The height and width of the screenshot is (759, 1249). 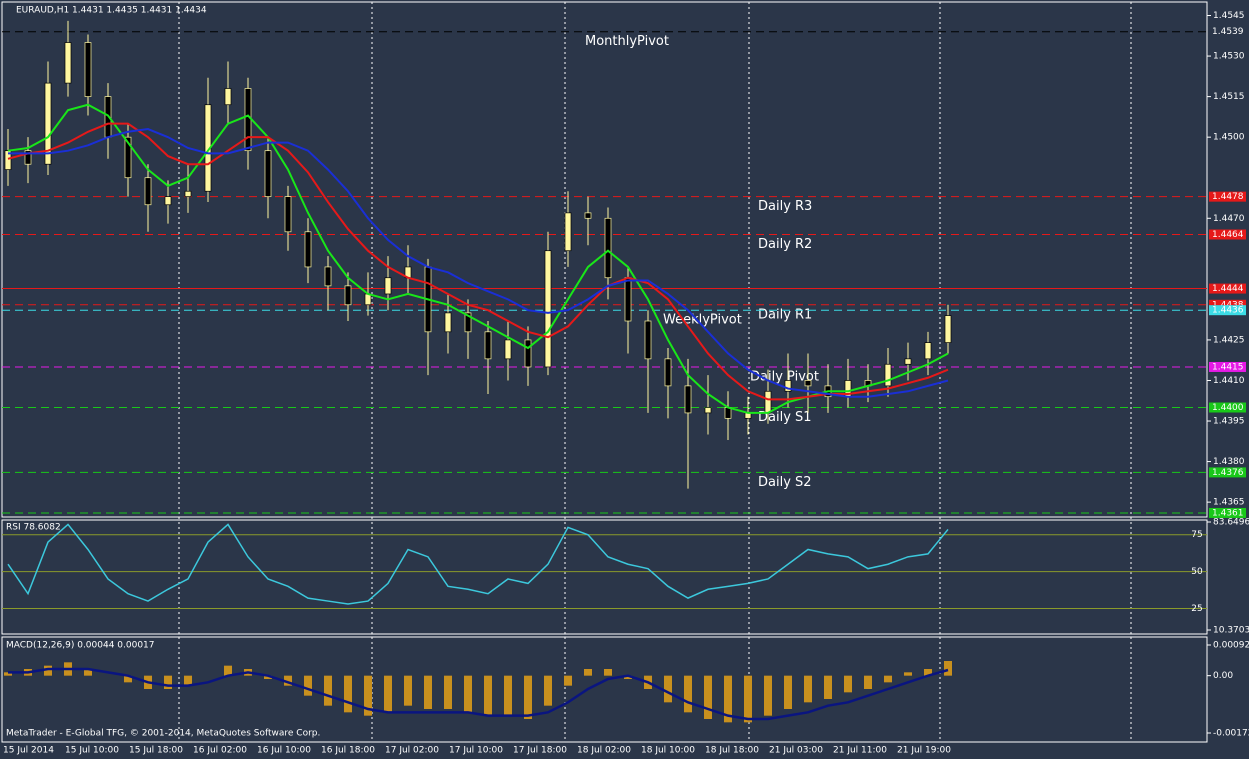 I want to click on x-tick-label: 16 Jul 02:00, so click(x=220, y=751).